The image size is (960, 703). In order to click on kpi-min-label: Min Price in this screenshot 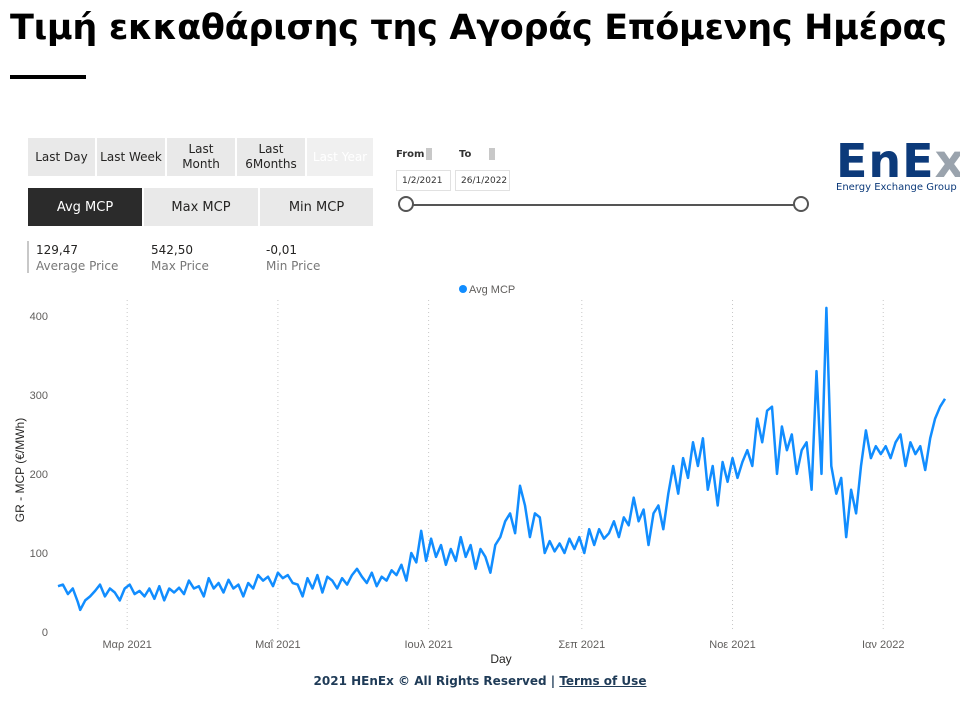, I will do `click(293, 266)`.